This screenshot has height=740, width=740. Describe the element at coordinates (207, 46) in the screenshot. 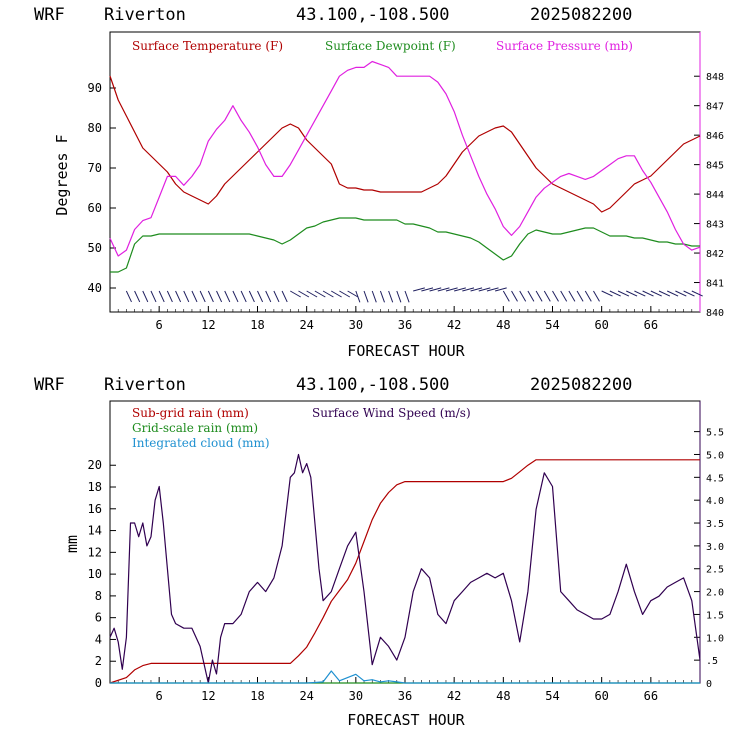

I see `panel1-legend-temperature: Surface Temperature (F)` at that location.